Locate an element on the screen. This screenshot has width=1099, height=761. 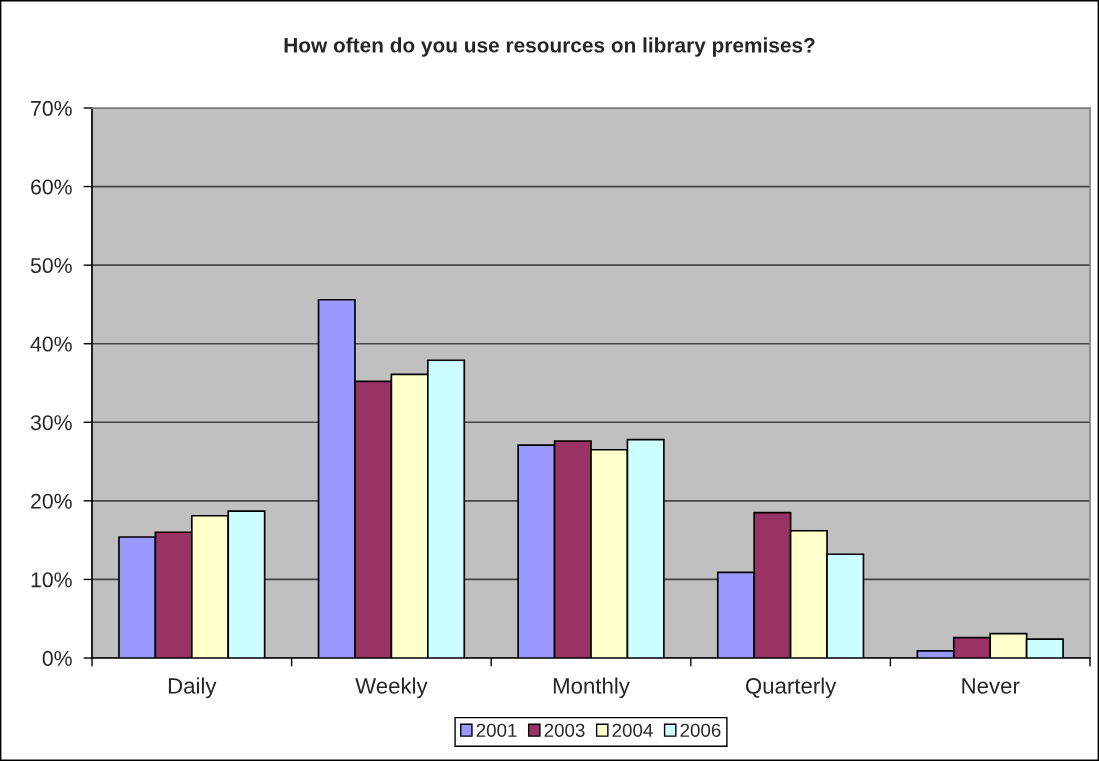
legend-label: 2004 is located at coordinates (632, 730).